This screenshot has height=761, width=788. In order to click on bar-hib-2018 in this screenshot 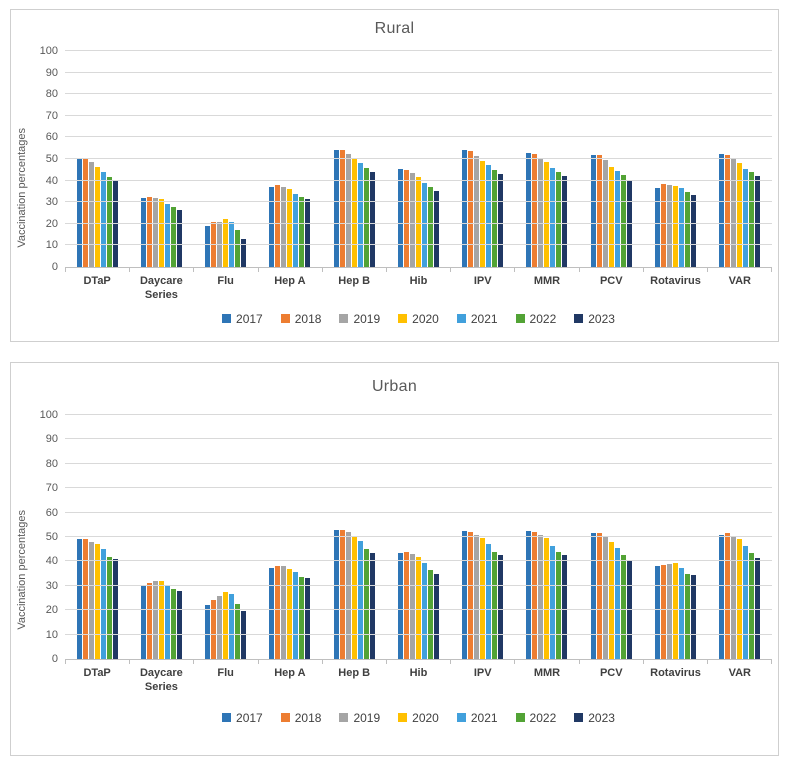, I will do `click(406, 605)`.